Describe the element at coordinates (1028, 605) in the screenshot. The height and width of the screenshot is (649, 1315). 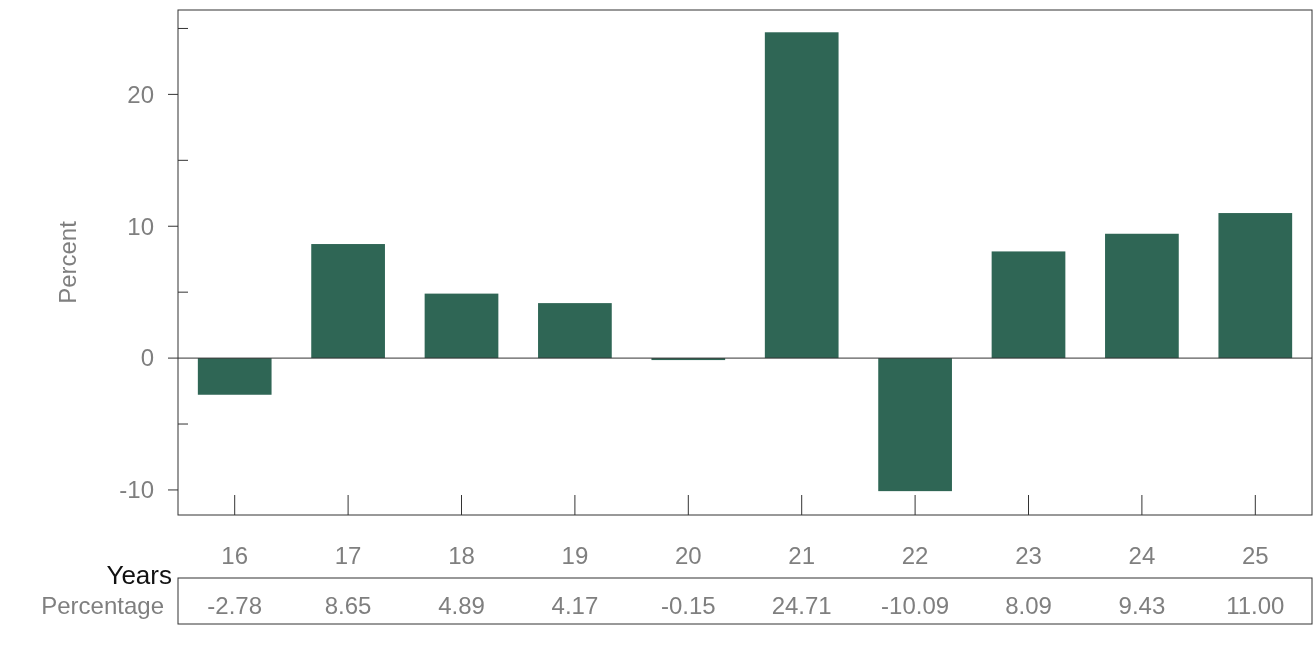
I see `data-label: 8.09` at that location.